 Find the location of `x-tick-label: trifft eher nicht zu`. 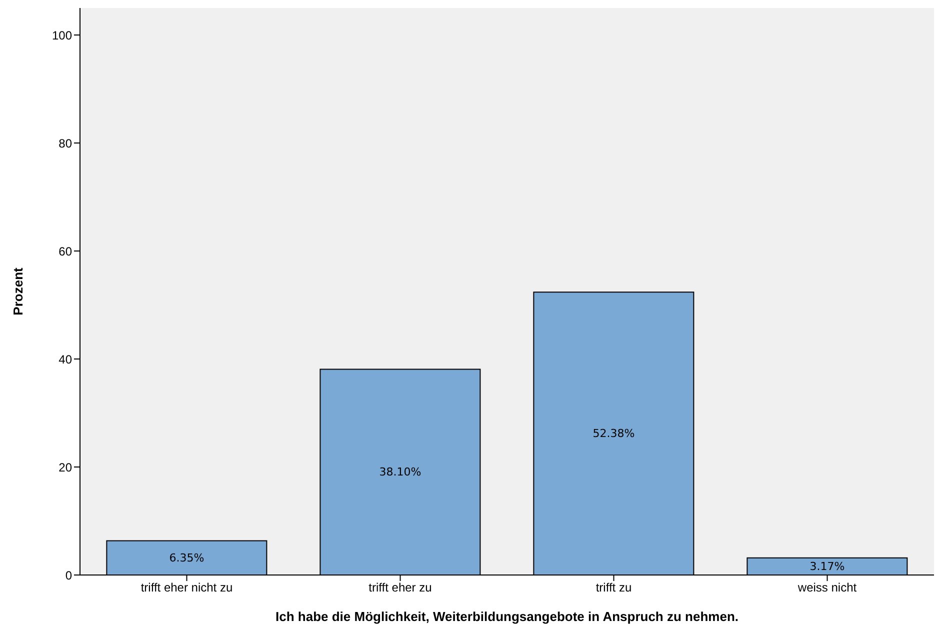

x-tick-label: trifft eher nicht zu is located at coordinates (186, 587).